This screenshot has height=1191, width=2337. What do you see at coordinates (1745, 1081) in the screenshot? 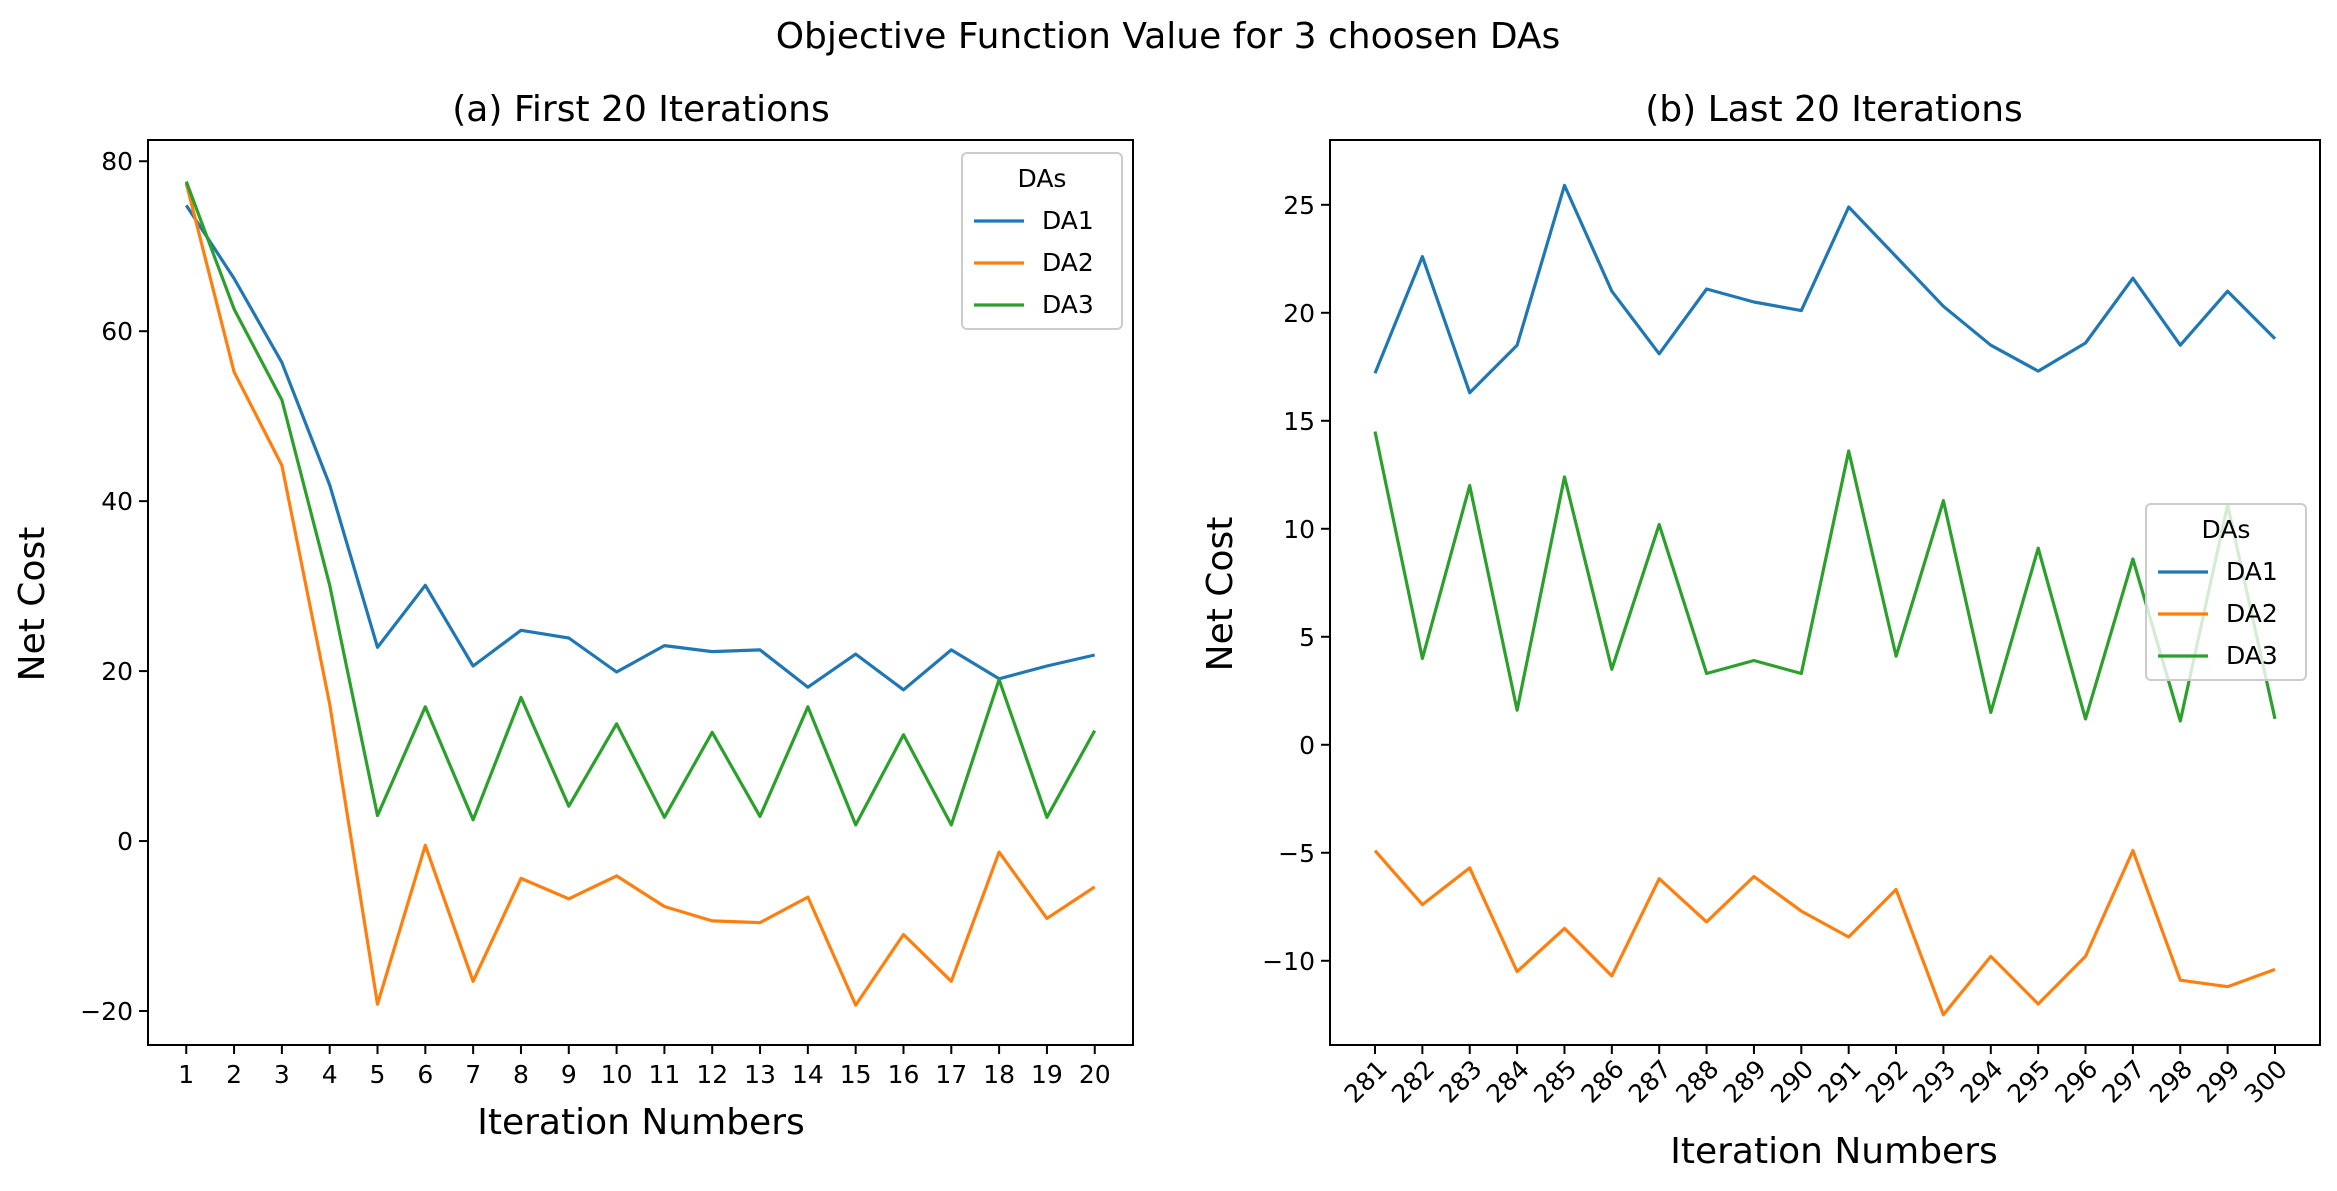
I see `panel-b-xtick-label: 289` at bounding box center [1745, 1081].